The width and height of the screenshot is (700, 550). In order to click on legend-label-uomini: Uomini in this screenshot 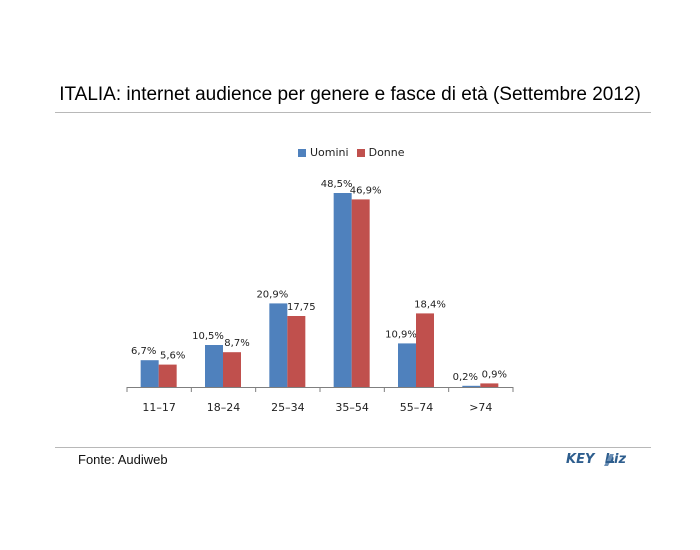, I will do `click(329, 152)`.